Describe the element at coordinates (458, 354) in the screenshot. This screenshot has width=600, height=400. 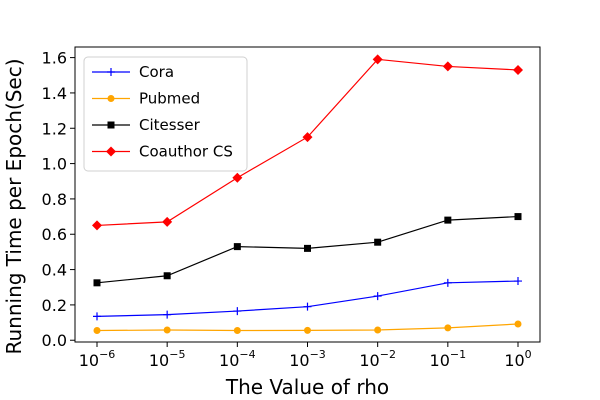
I see `x-tick-exponent: −1` at that location.